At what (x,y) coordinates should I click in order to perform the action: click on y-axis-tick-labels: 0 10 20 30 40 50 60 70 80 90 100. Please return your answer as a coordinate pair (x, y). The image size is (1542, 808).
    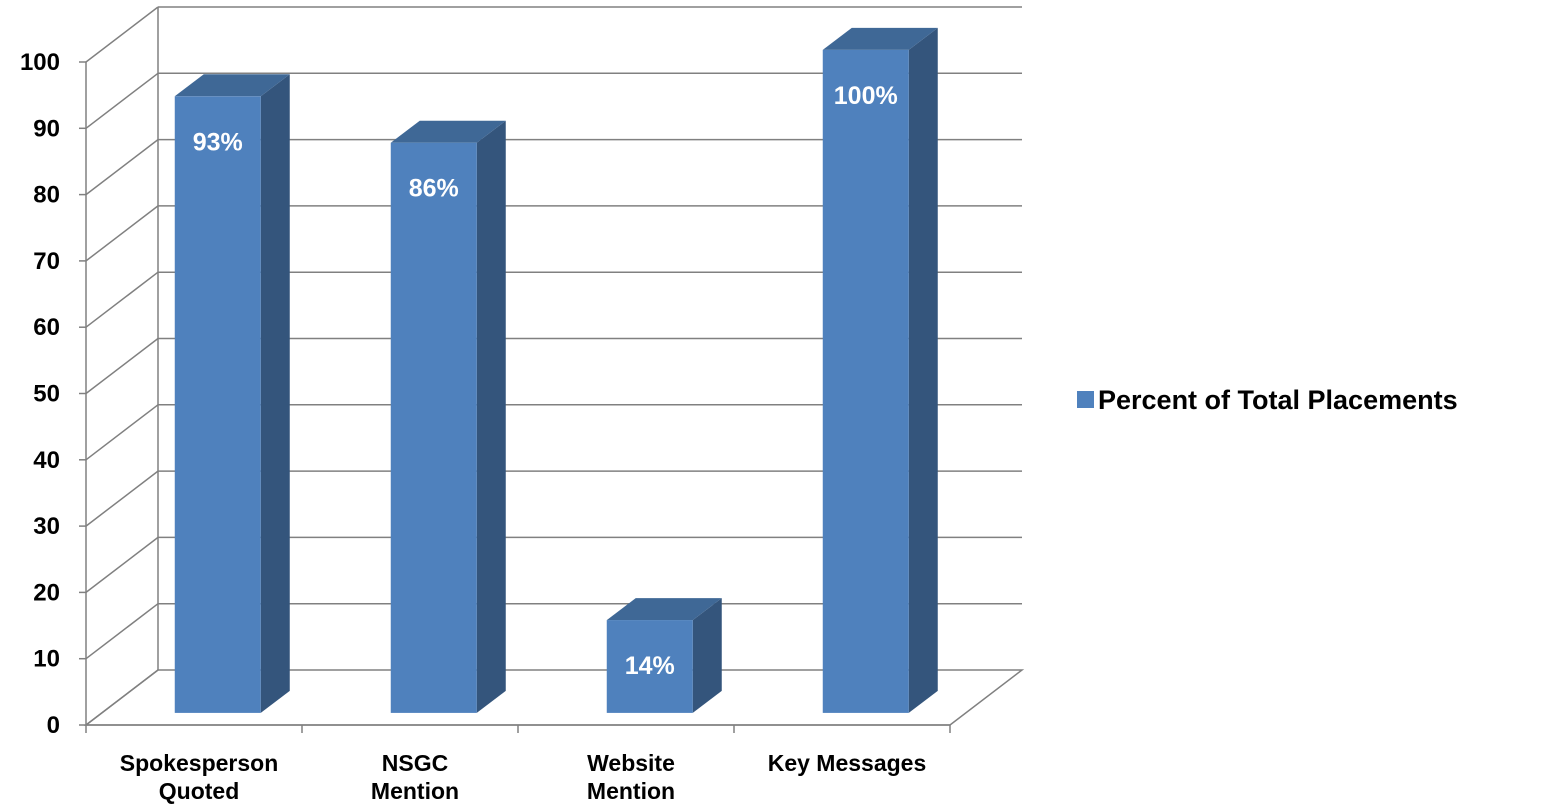
    Looking at the image, I should click on (40, 394).